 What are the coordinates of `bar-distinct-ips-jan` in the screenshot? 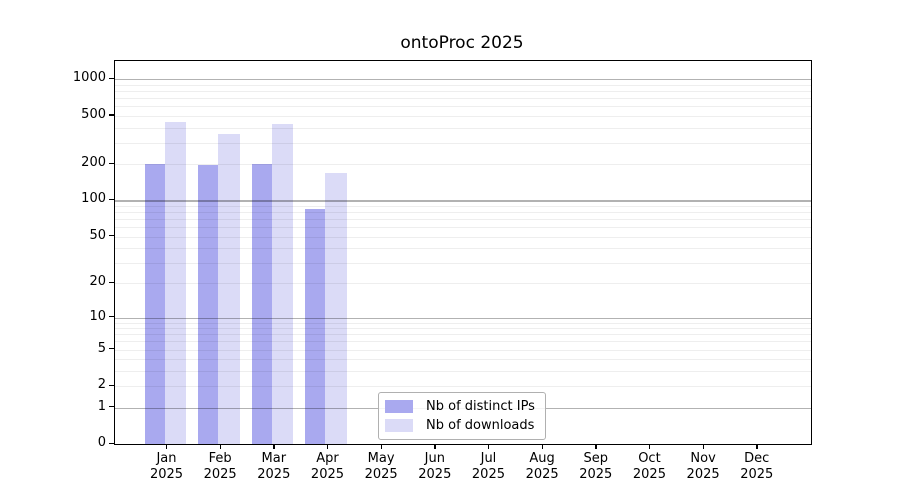 It's located at (154, 304).